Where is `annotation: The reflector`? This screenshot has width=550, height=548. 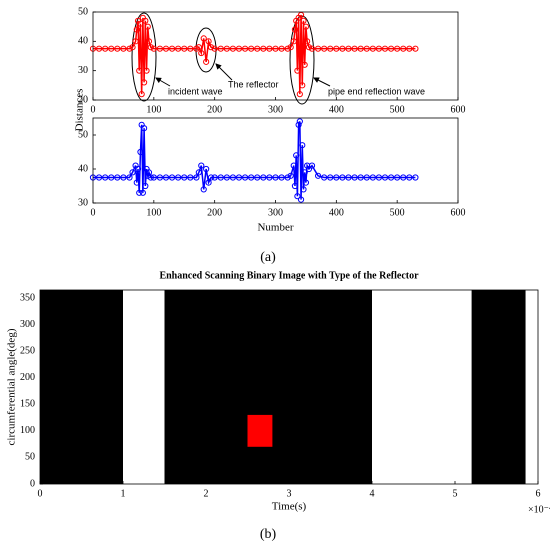 annotation: The reflector is located at coordinates (253, 84).